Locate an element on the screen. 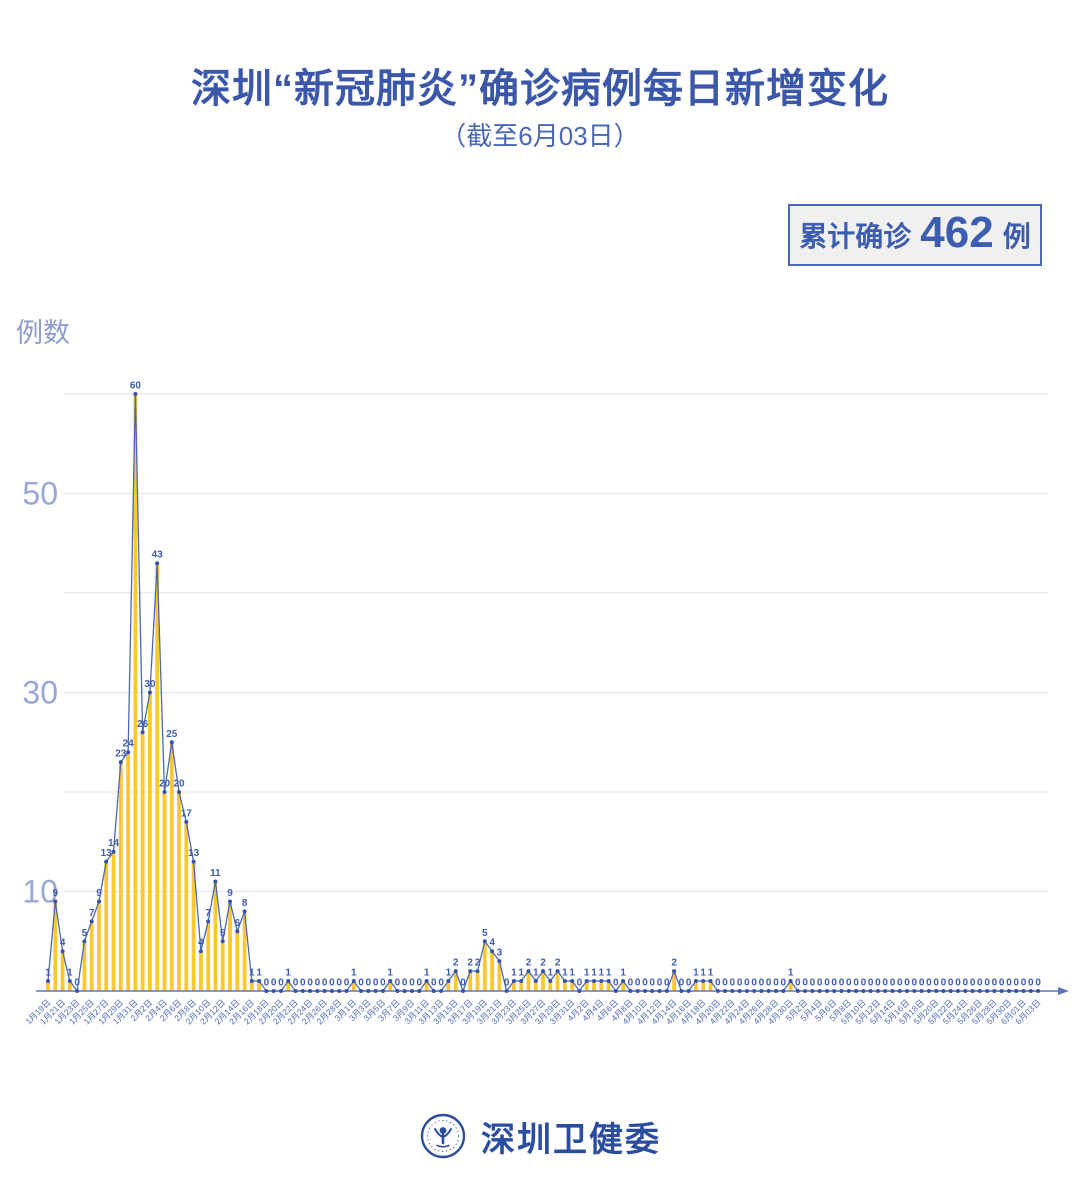 The width and height of the screenshot is (1080, 1183). svg-text: 6 is located at coordinates (238, 923).